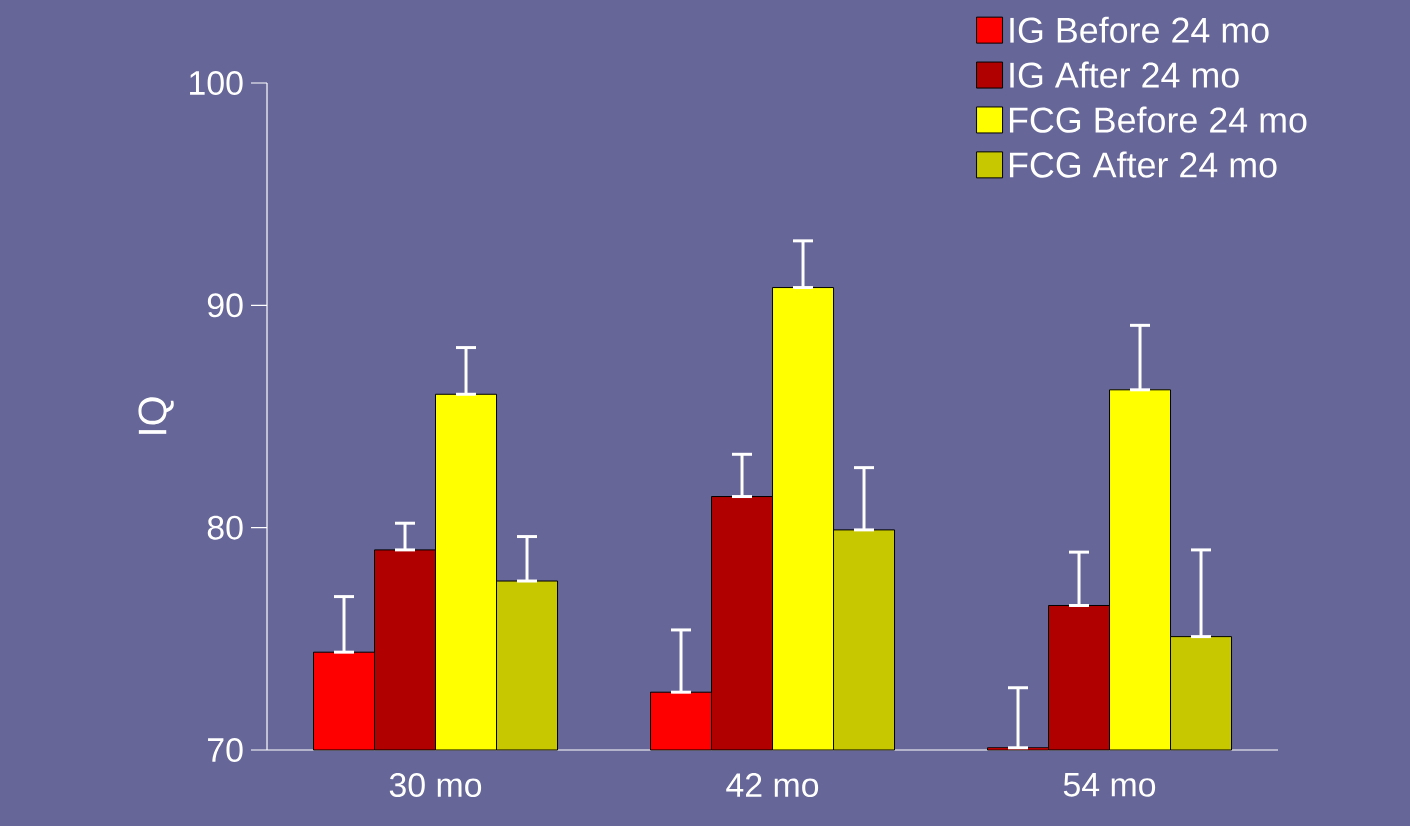 This screenshot has height=826, width=1410. I want to click on x-tick-label: 30 mo, so click(435, 785).